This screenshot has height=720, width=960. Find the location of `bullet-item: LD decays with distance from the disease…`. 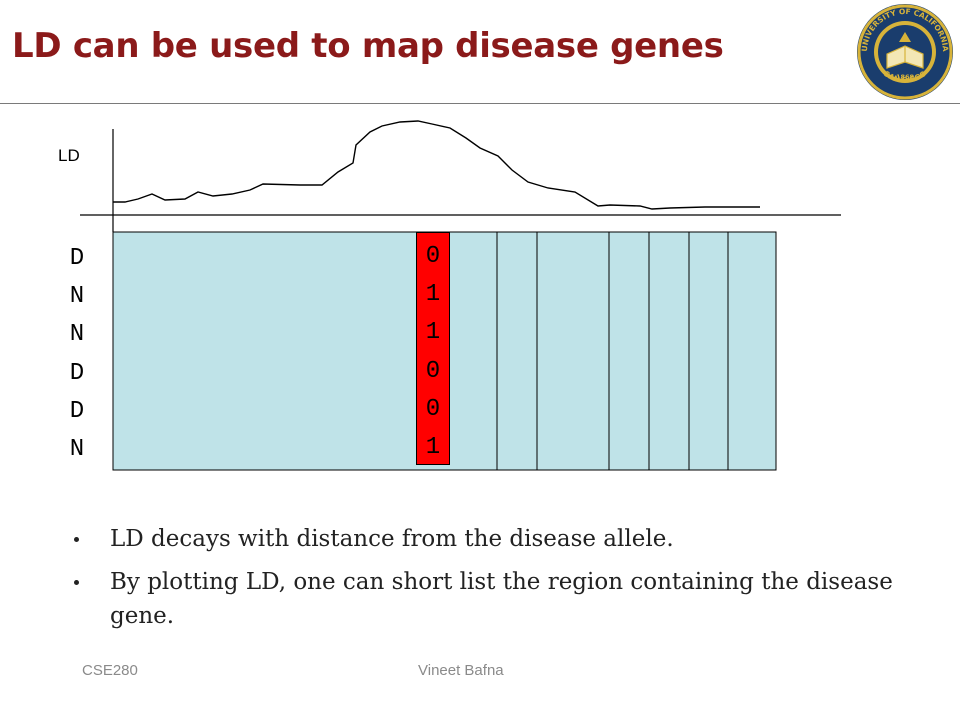

bullet-item: LD decays with distance from the disease… is located at coordinates (485, 539).